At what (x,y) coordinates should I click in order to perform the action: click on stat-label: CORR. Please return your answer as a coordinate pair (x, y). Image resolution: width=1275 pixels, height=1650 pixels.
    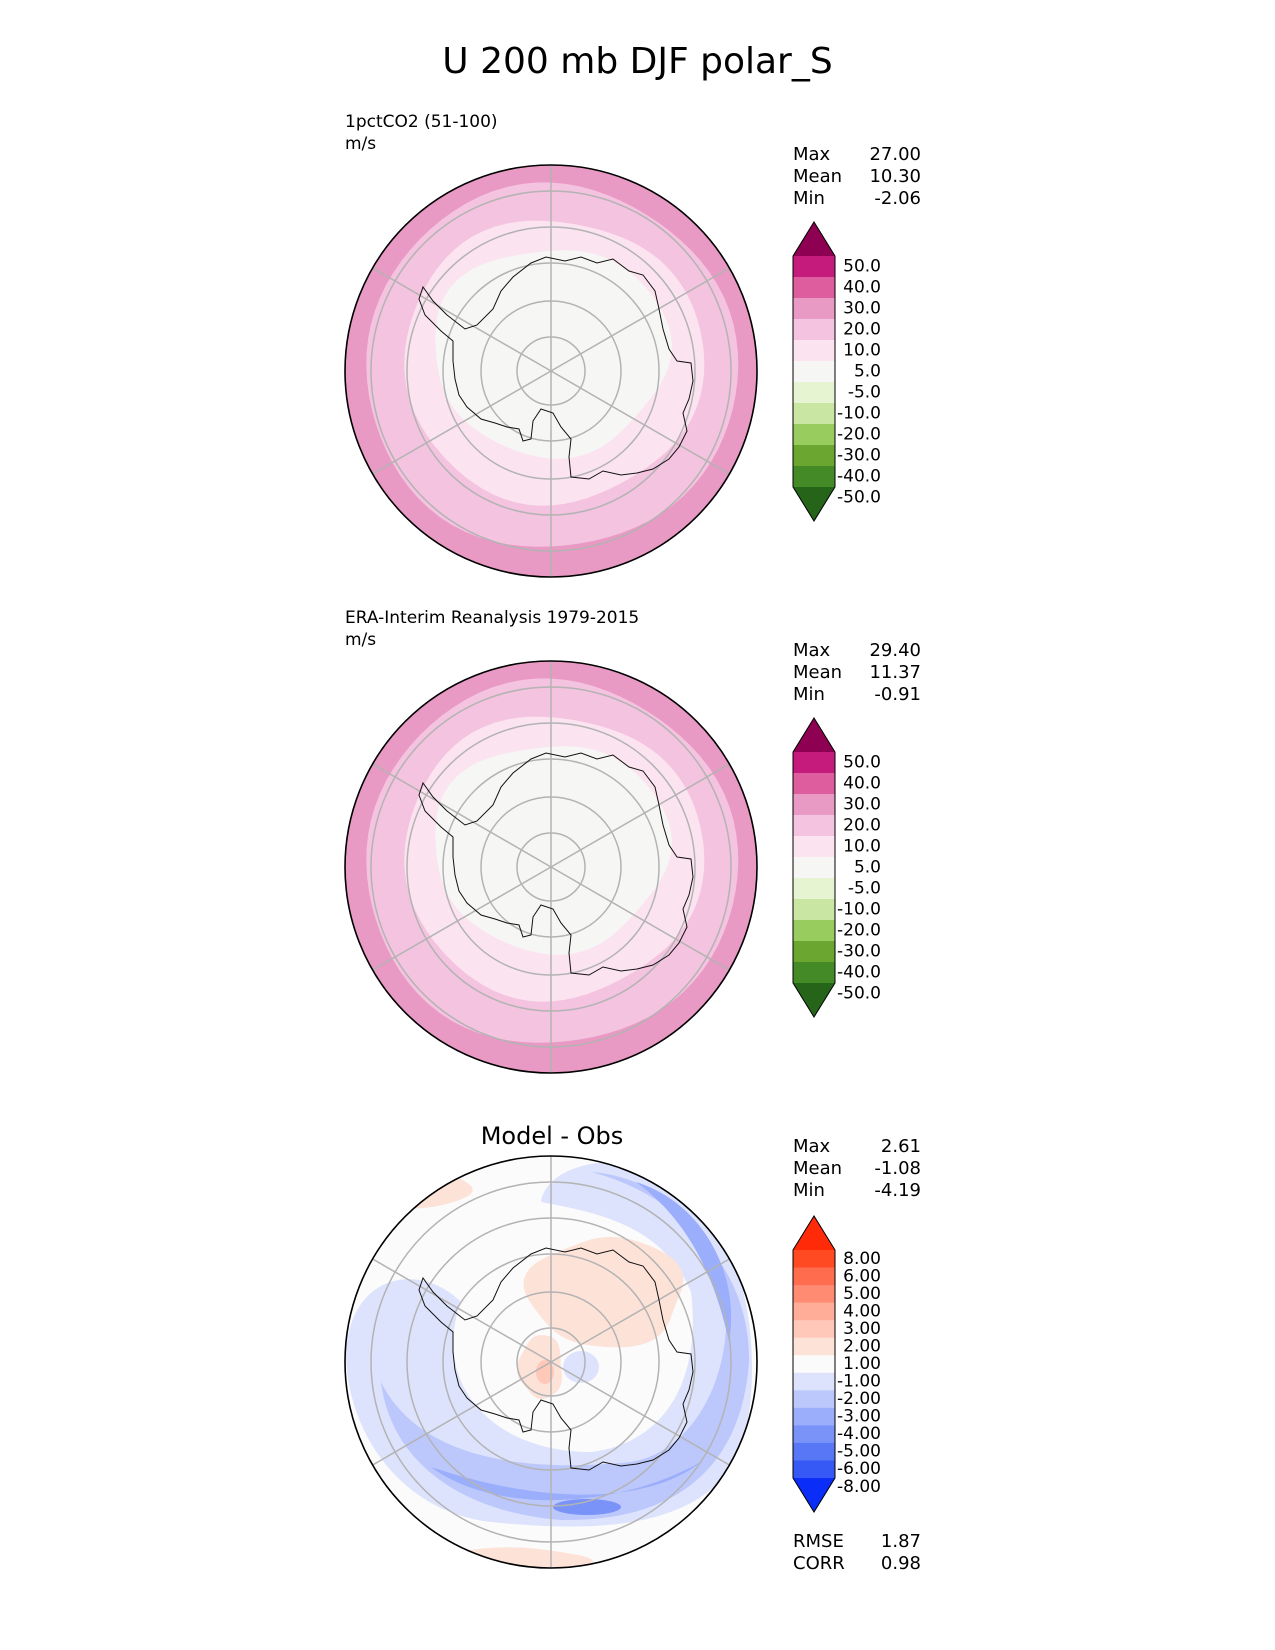
    Looking at the image, I should click on (819, 1563).